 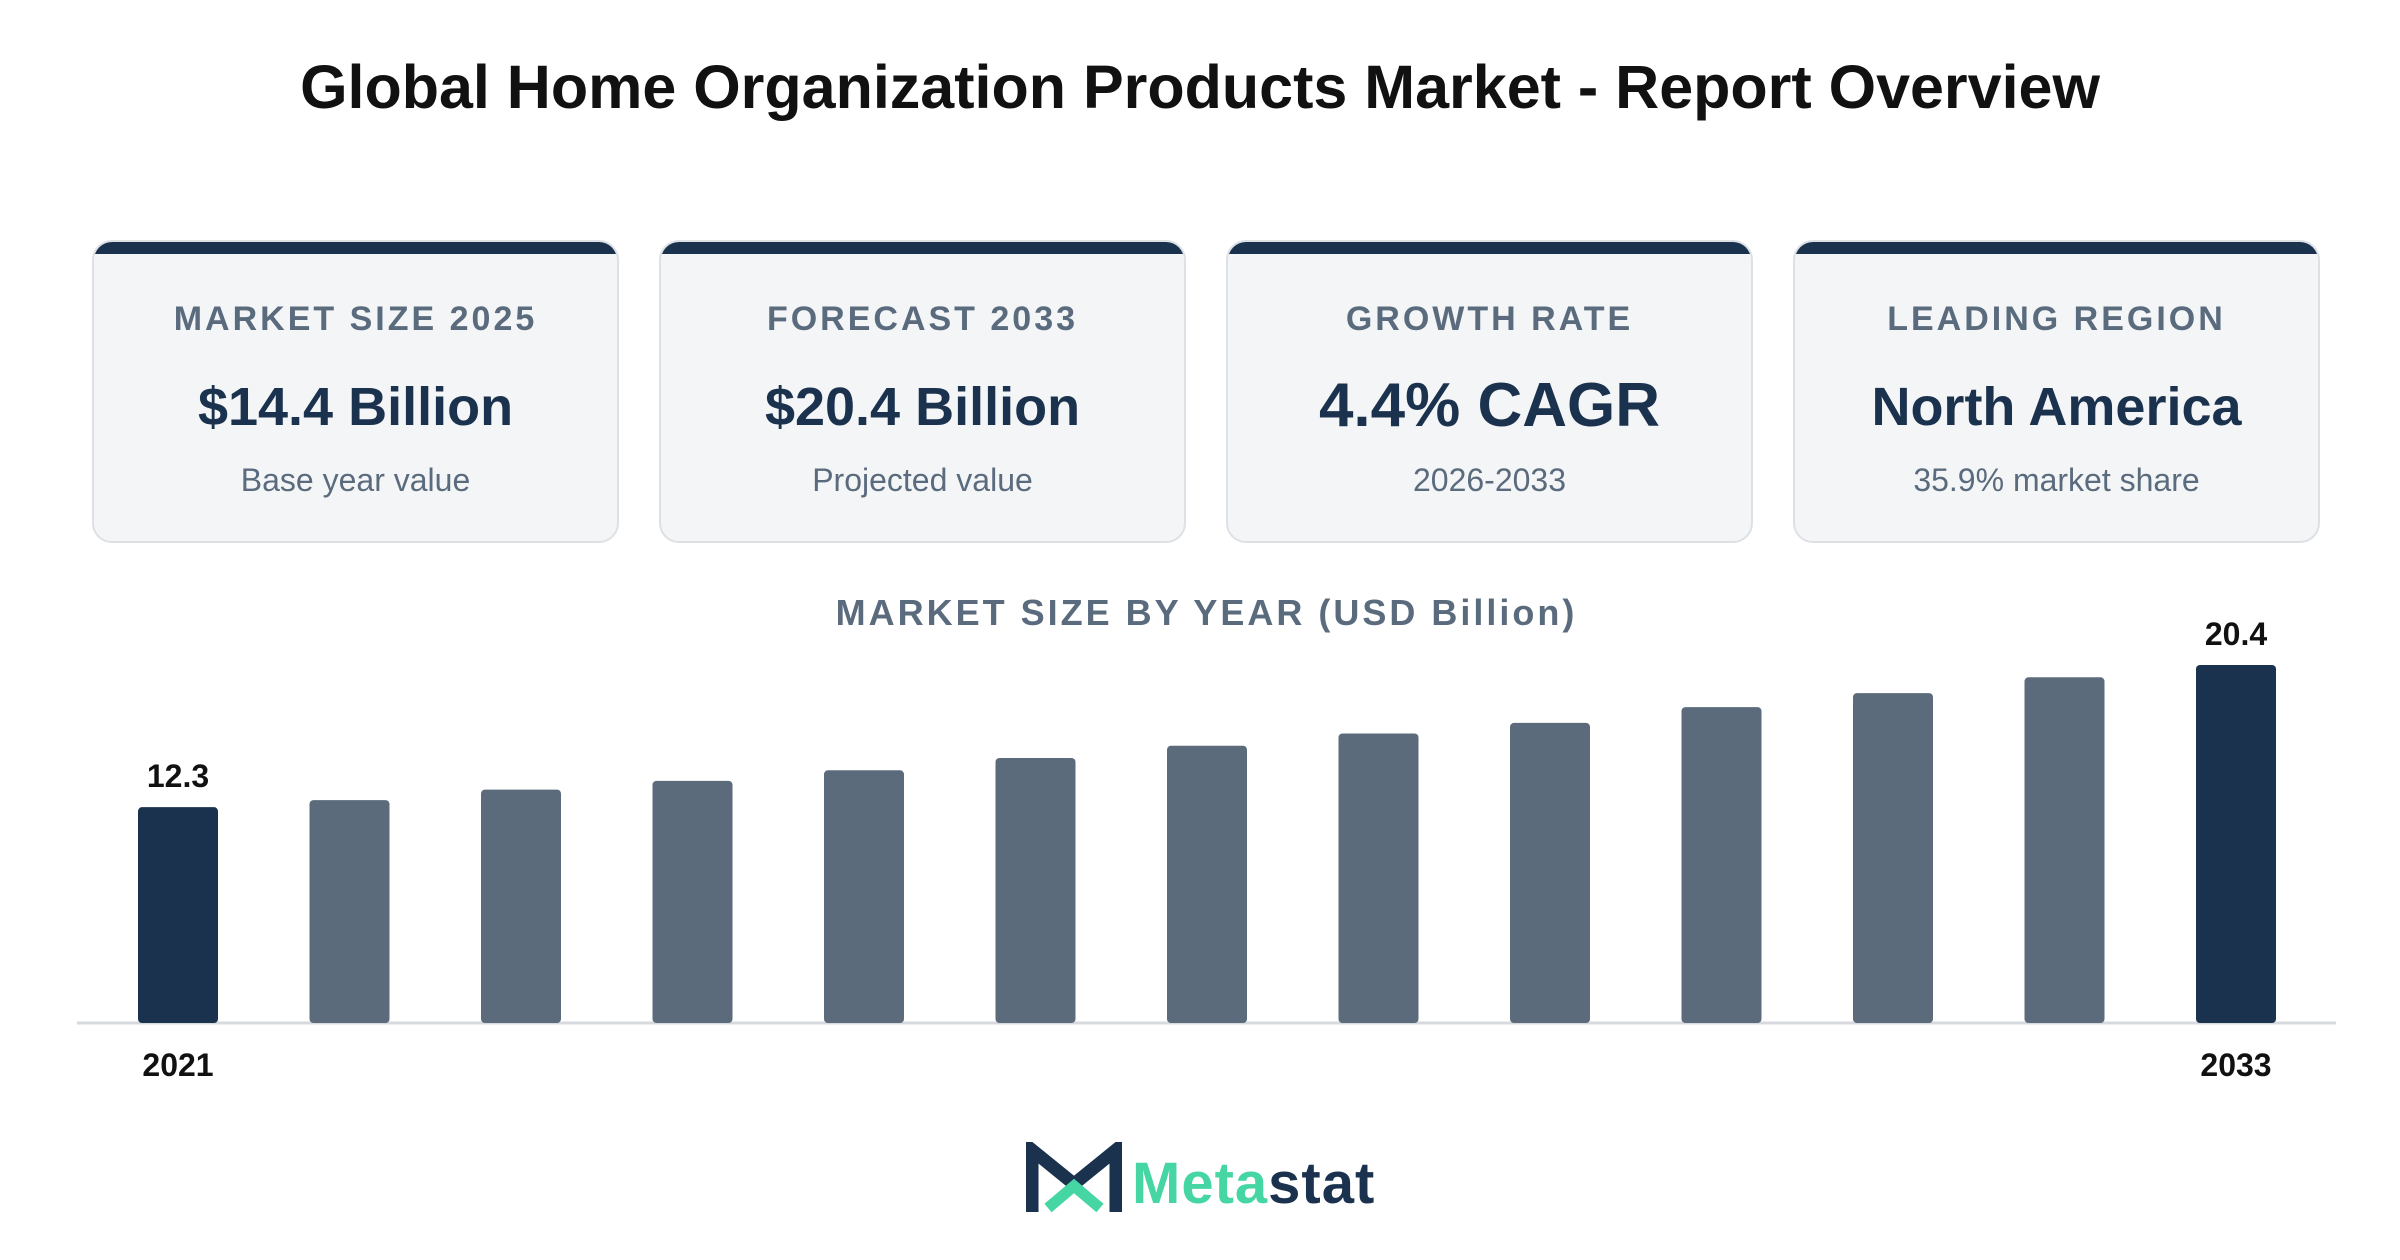 What do you see at coordinates (177, 1065) in the screenshot?
I see `x-tick-2021: 2021` at bounding box center [177, 1065].